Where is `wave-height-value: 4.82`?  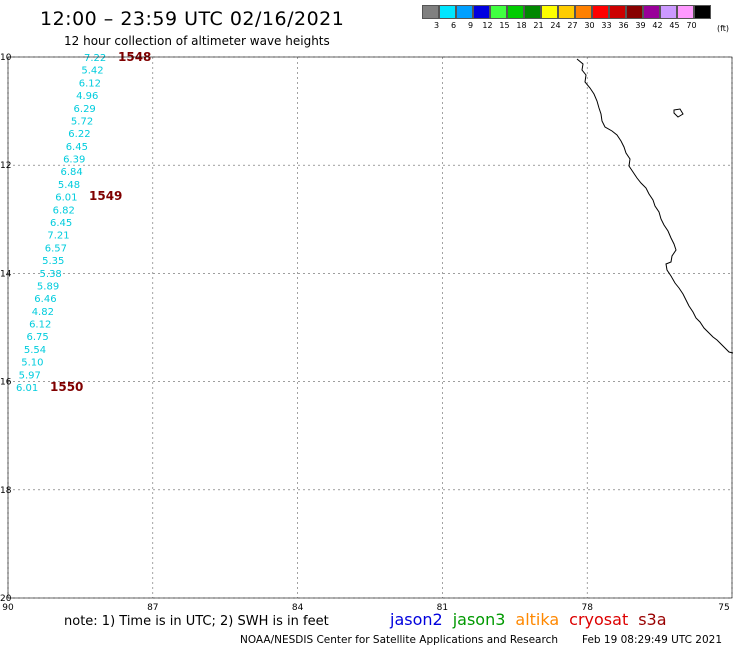 wave-height-value: 4.82 is located at coordinates (43, 312).